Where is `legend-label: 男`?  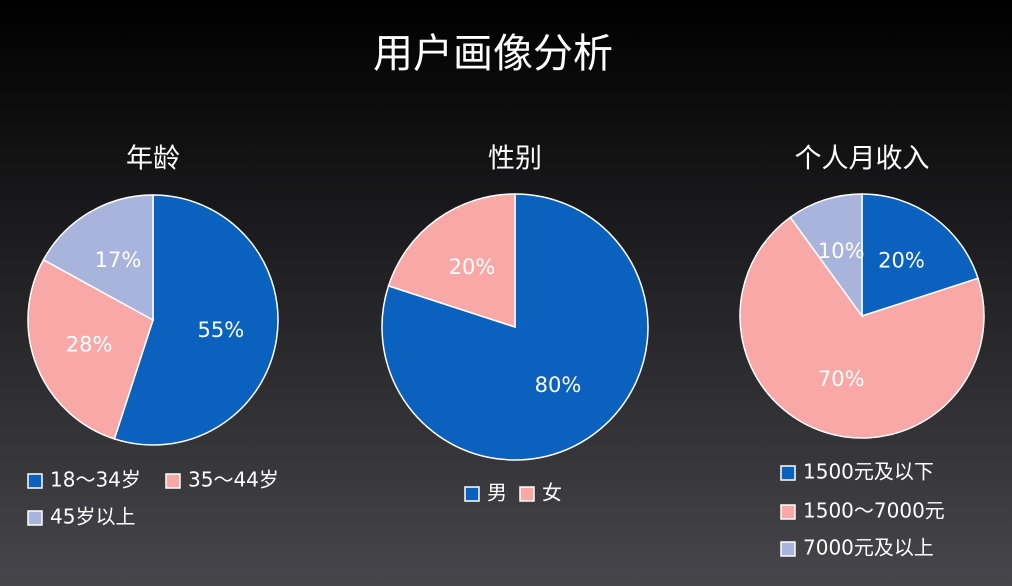
legend-label: 男 is located at coordinates (497, 493).